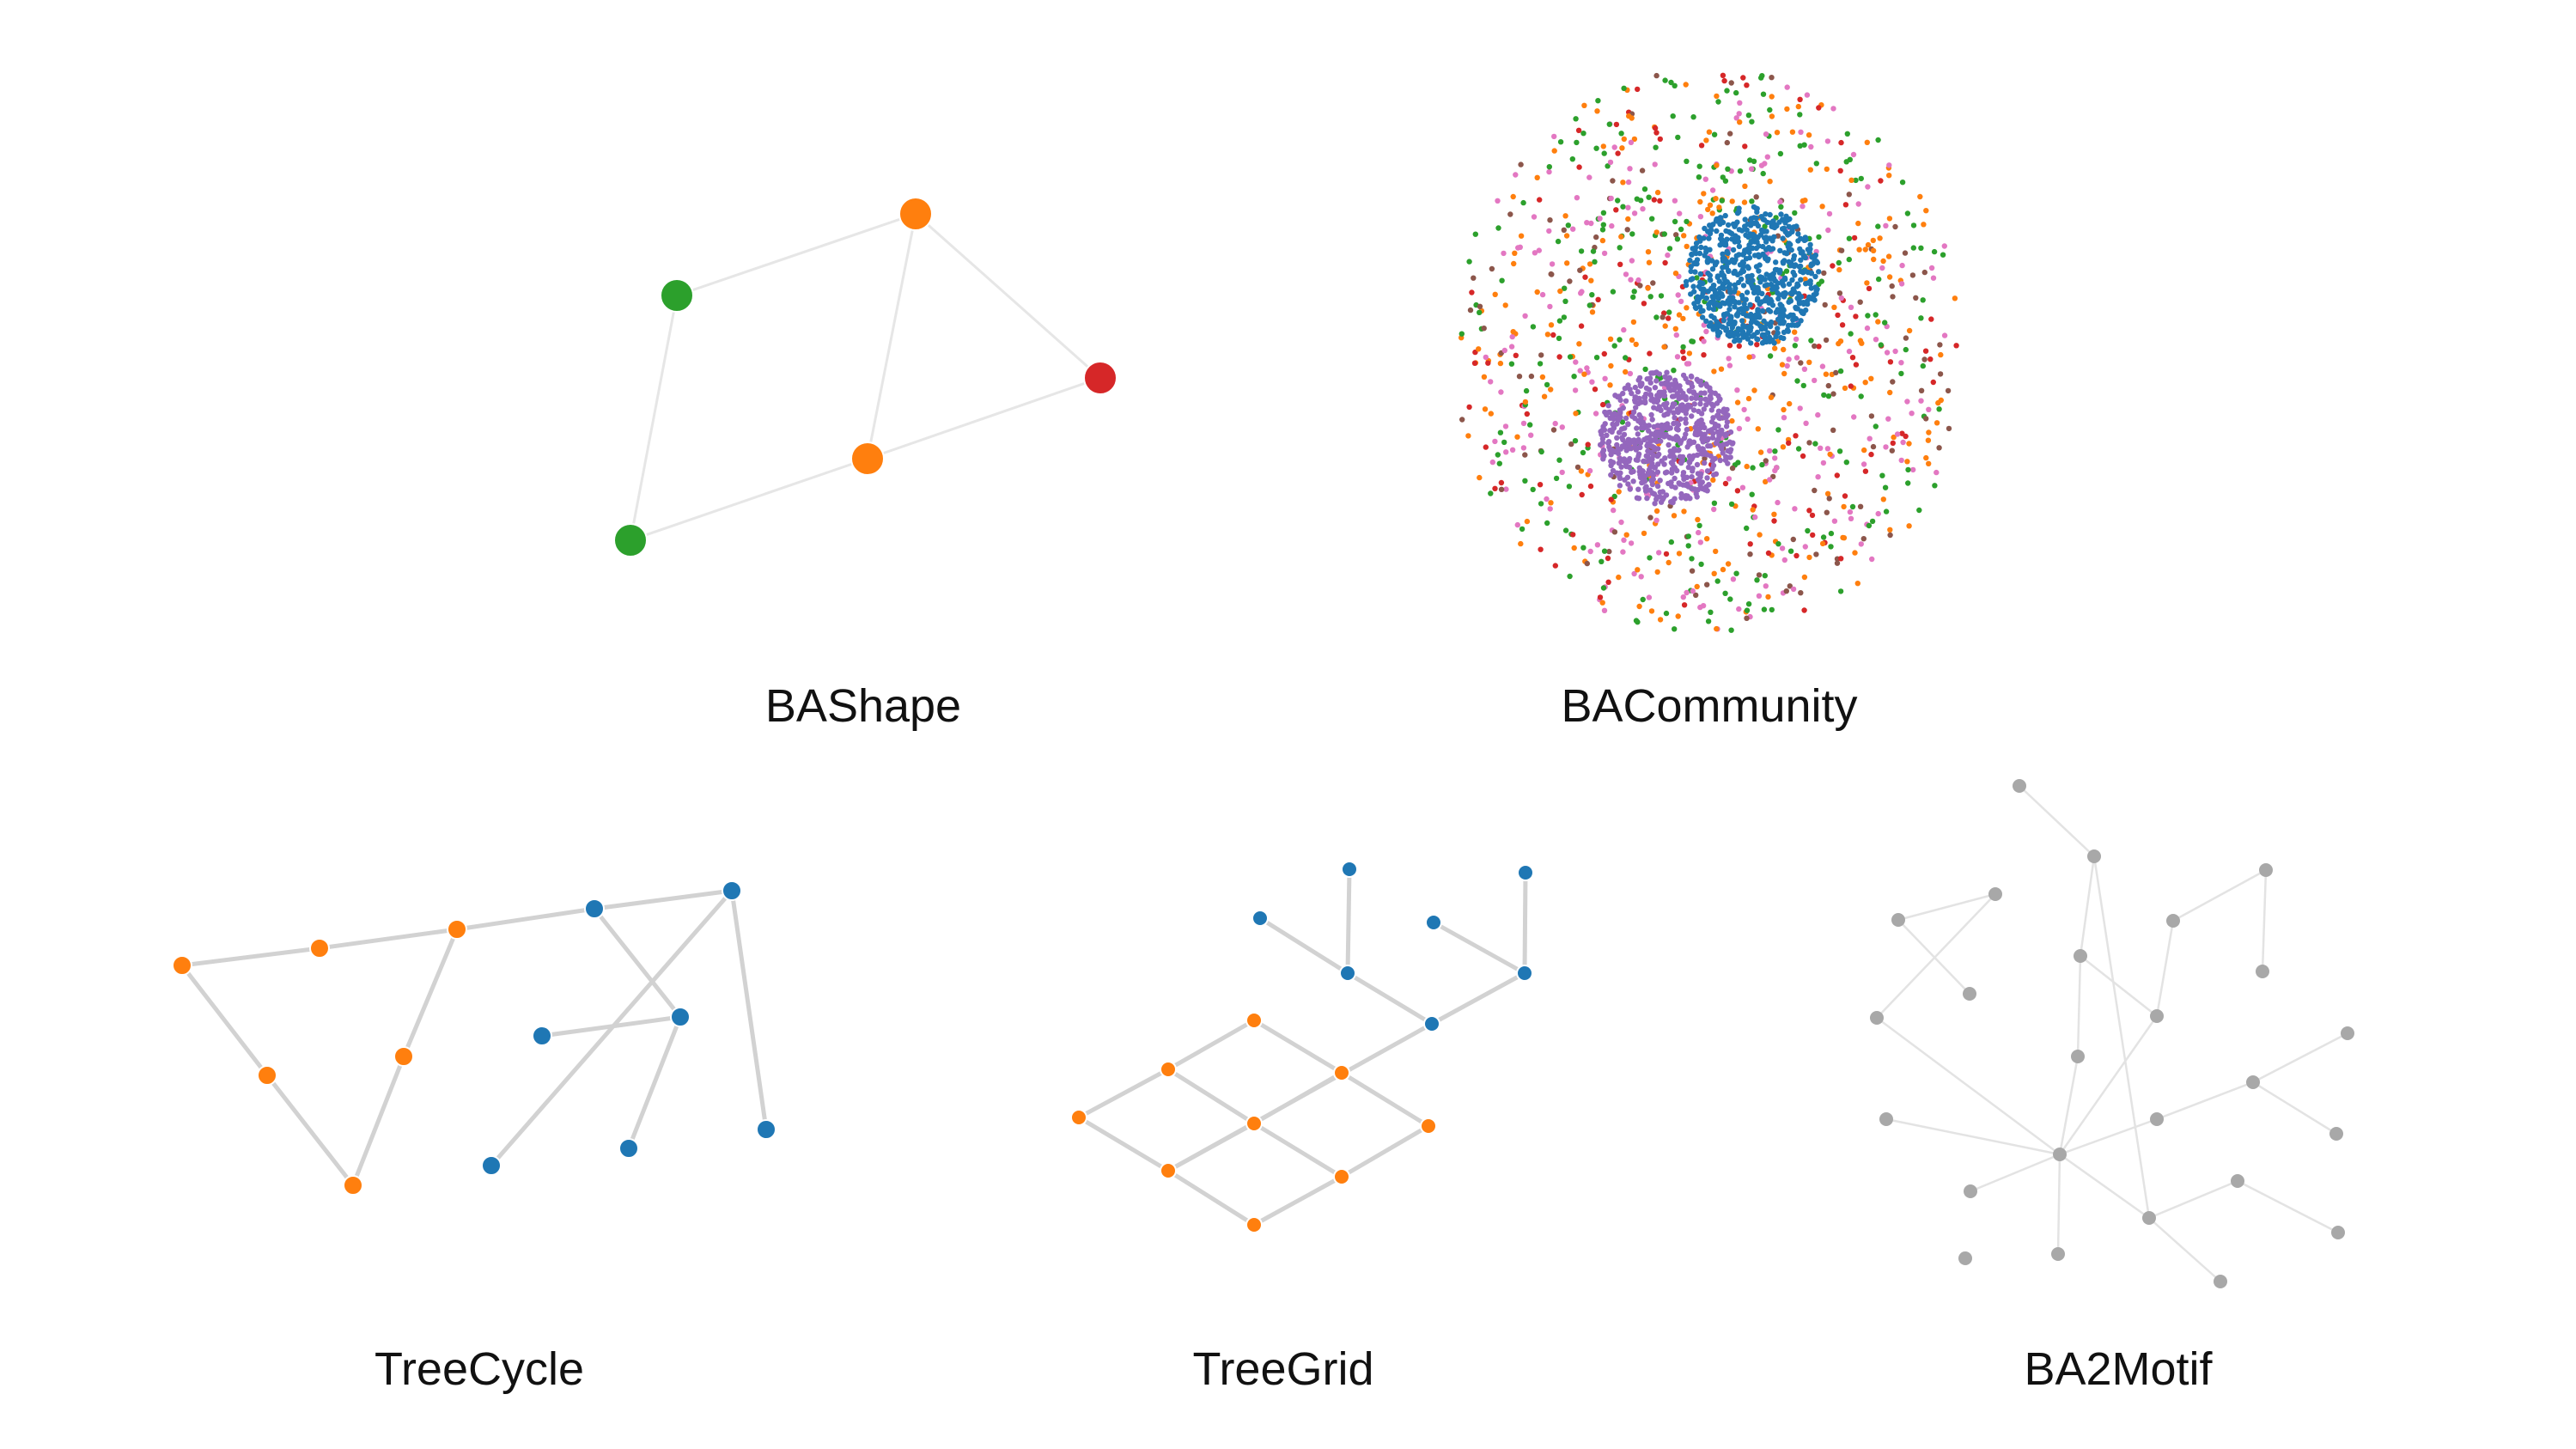 This screenshot has height=1449, width=2576. I want to click on graph-node-grey, so click(1898, 920).